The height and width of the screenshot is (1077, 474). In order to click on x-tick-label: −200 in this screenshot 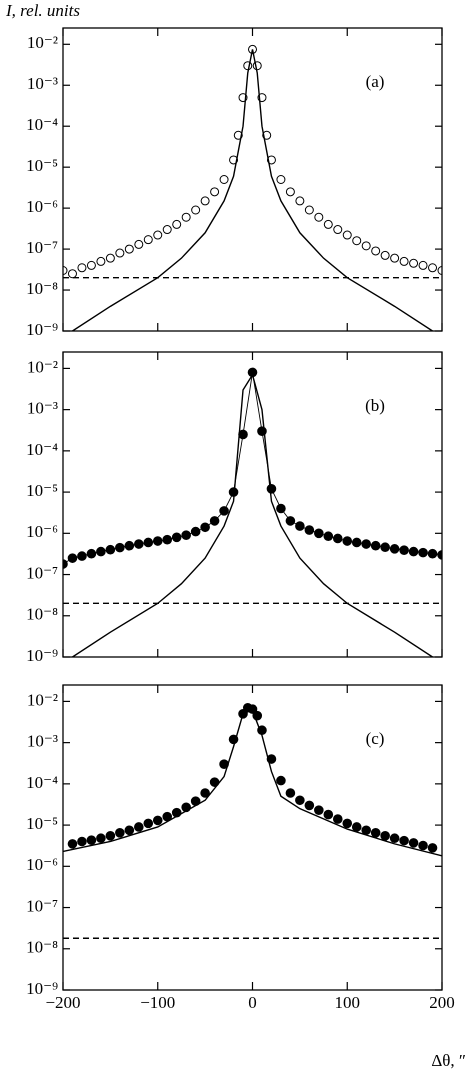, I will do `click(62, 1002)`.